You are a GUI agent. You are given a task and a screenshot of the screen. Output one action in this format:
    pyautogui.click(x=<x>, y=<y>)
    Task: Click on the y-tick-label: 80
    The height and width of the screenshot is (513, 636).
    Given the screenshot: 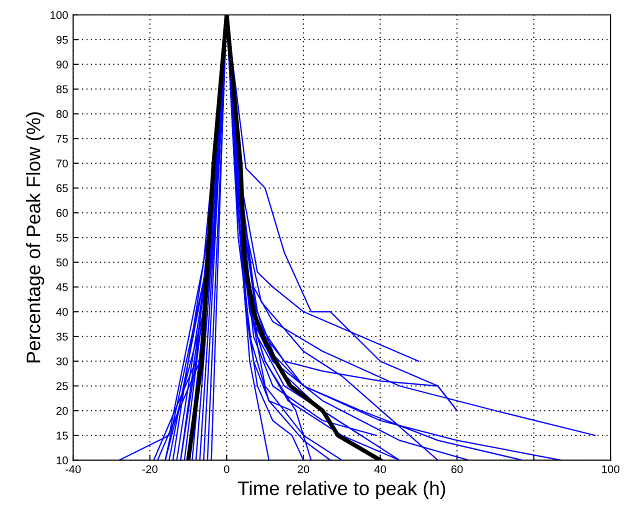 What is the action you would take?
    pyautogui.click(x=62, y=114)
    